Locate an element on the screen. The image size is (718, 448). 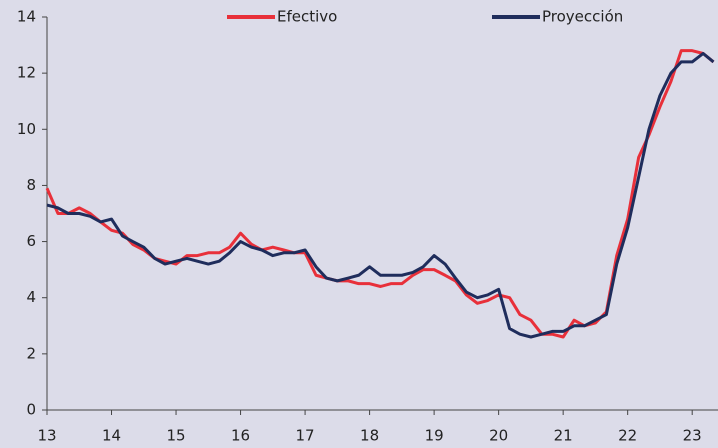
legend-label: Proyección is located at coordinates (582, 17).